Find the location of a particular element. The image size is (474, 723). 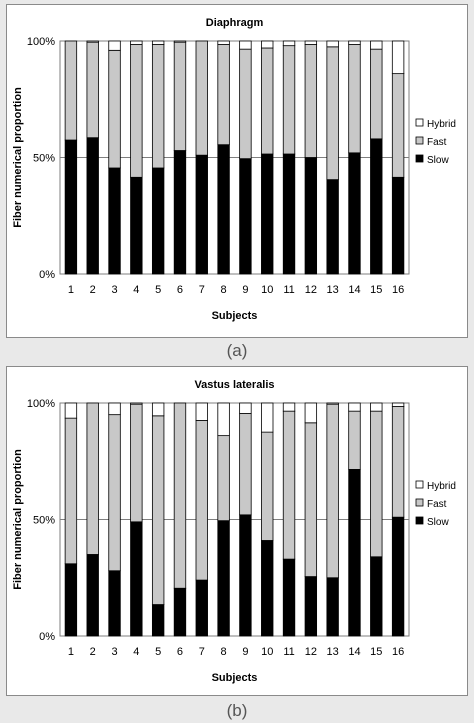

x-tick-label: 7 is located at coordinates (202, 290).